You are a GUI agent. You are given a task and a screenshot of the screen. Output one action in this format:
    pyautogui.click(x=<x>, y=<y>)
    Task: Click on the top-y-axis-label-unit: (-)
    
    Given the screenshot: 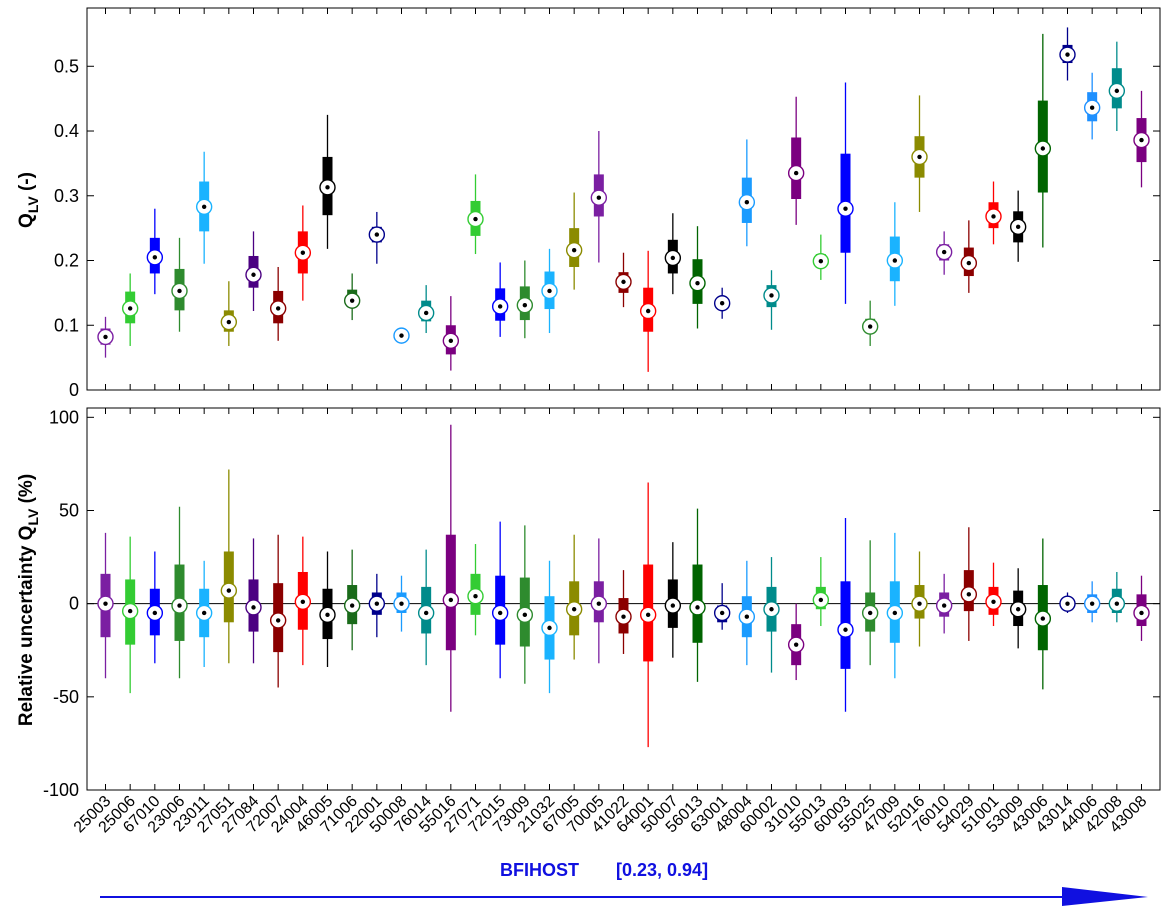 What is the action you would take?
    pyautogui.click(x=26, y=184)
    